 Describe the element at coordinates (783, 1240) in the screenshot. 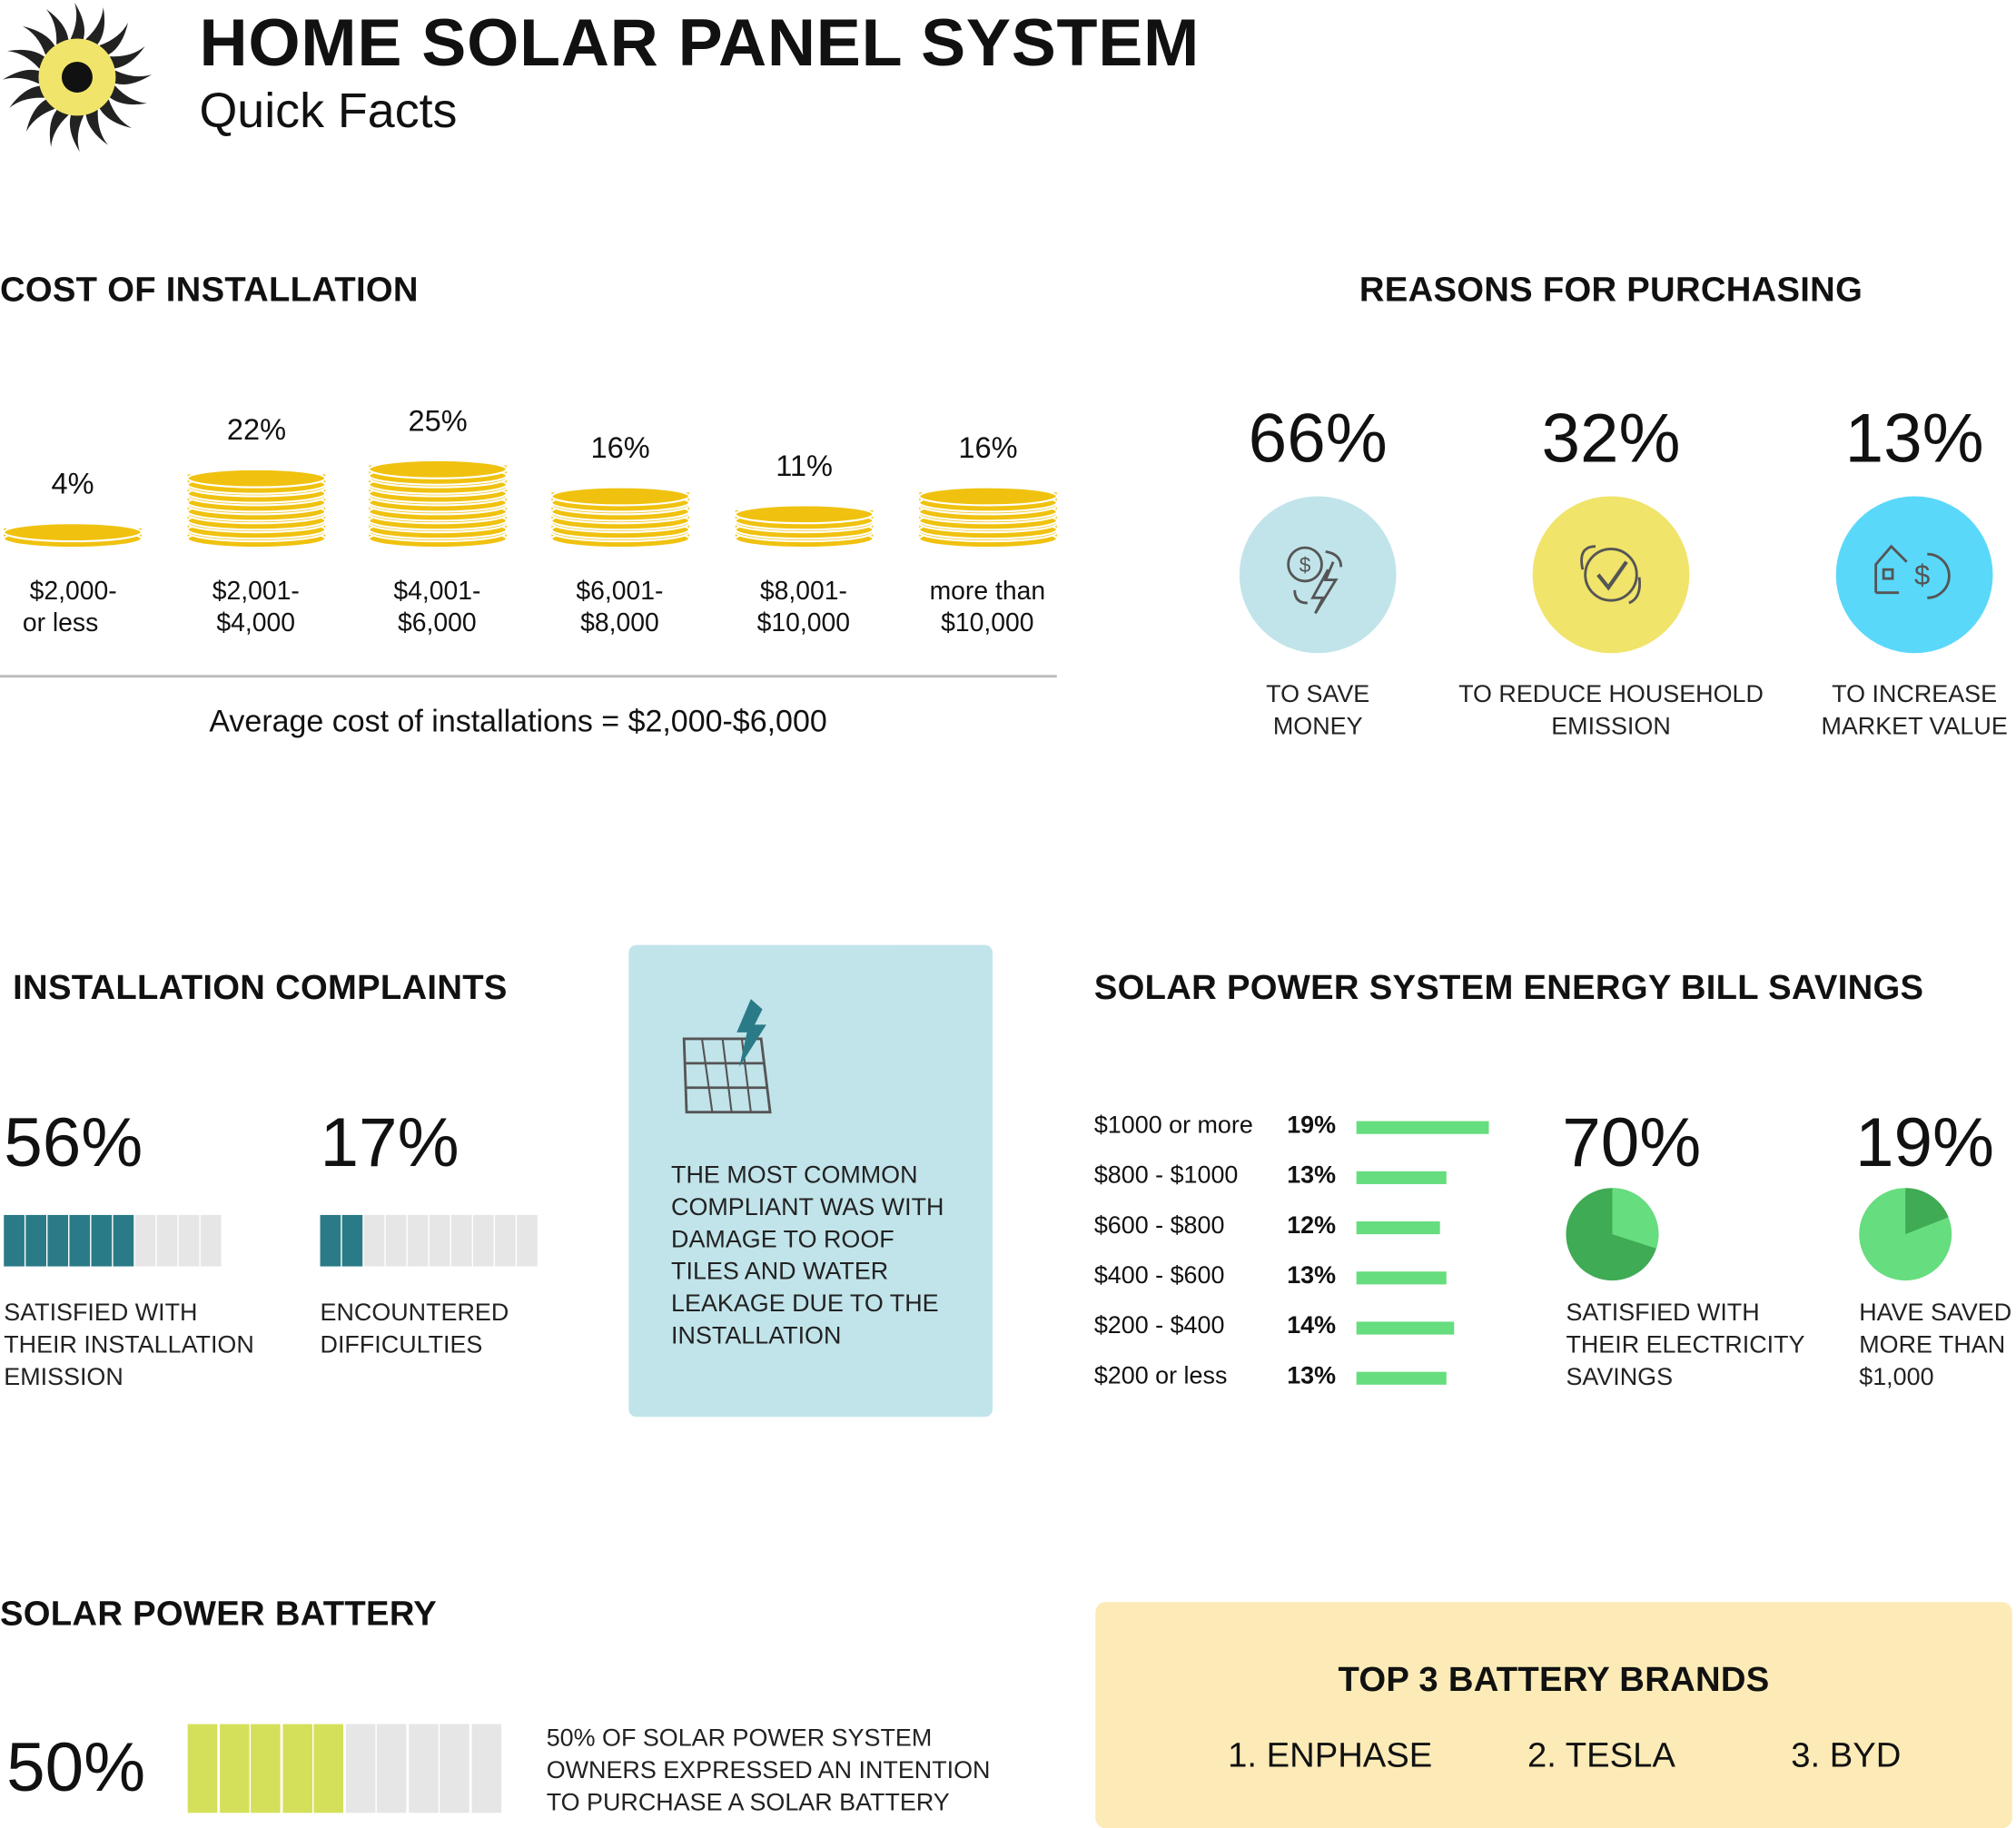

I see `note-line: DAMAGE TO ROOF` at that location.